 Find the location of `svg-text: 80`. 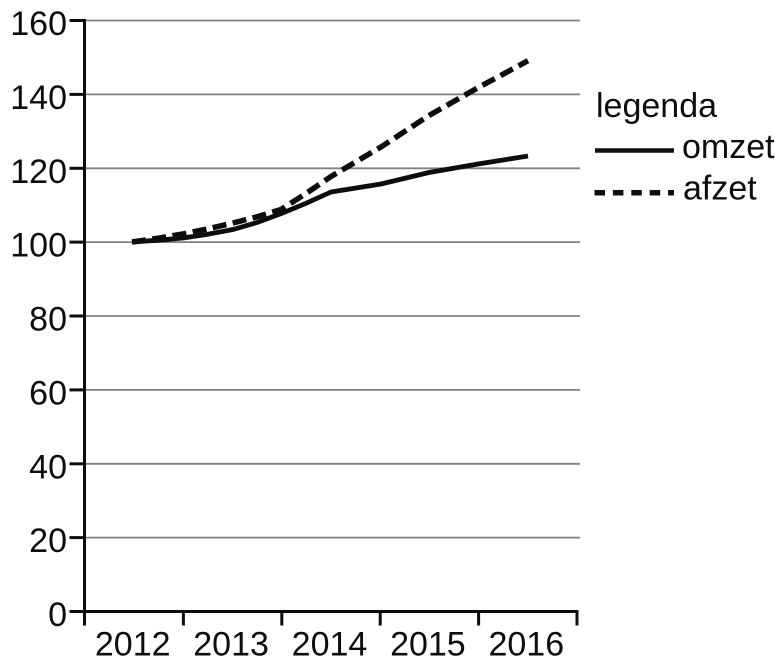

svg-text: 80 is located at coordinates (48, 320).